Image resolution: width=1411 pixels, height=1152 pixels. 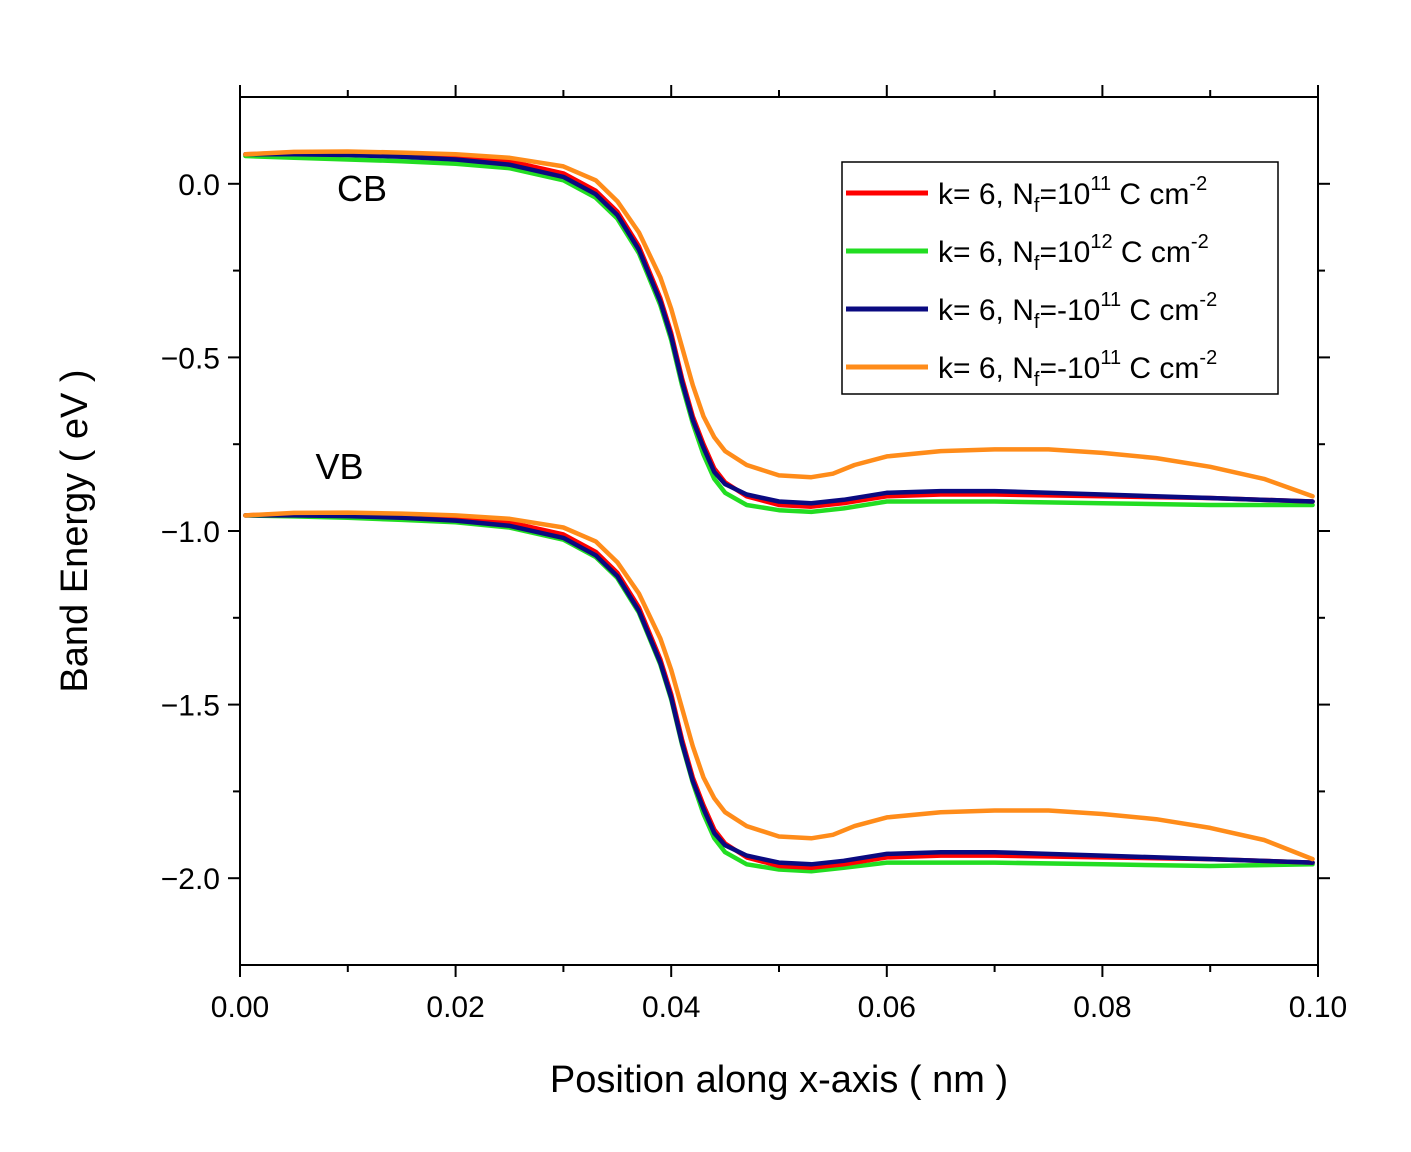 I want to click on annotation-layer: CB VB, so click(x=351, y=327).